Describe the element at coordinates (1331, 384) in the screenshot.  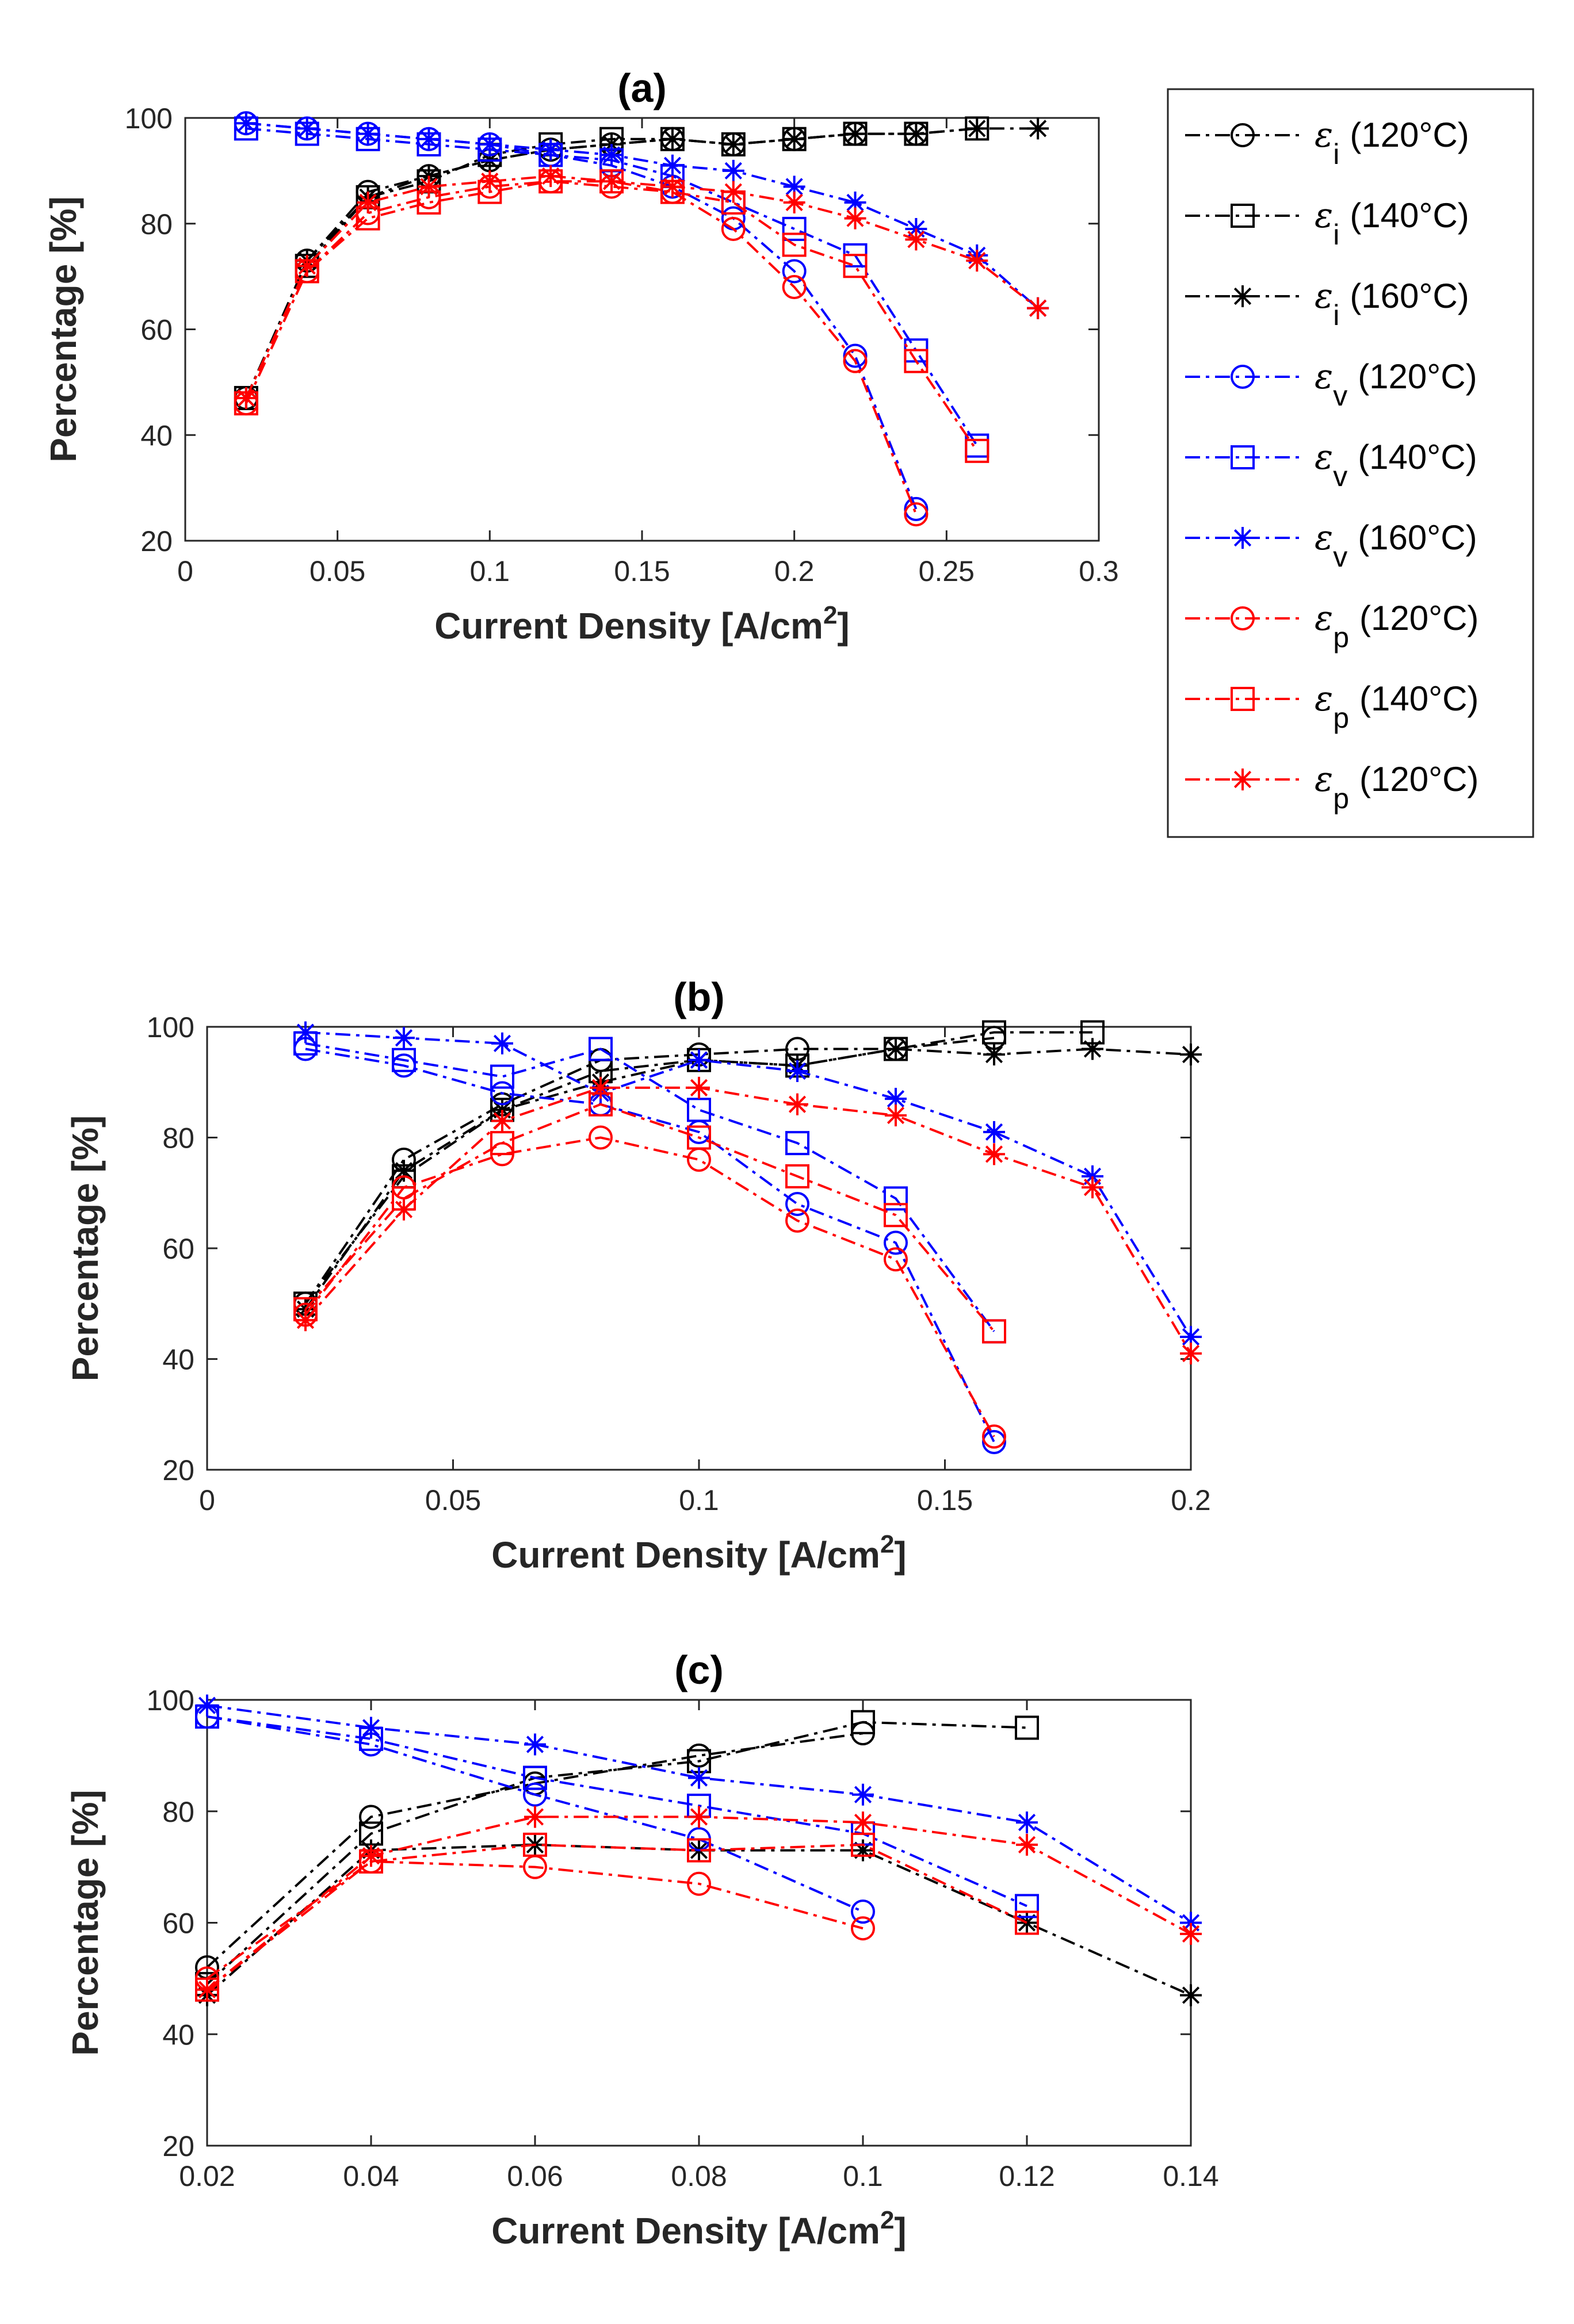
I see `legend-entry: εv (120°C)` at that location.